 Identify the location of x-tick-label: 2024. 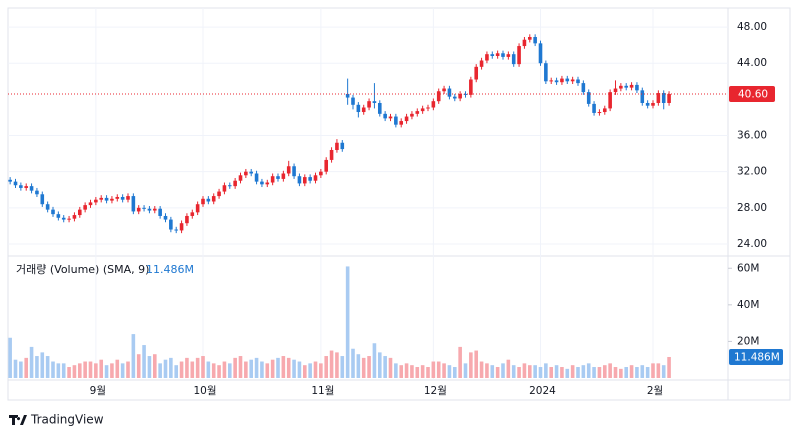
(542, 391).